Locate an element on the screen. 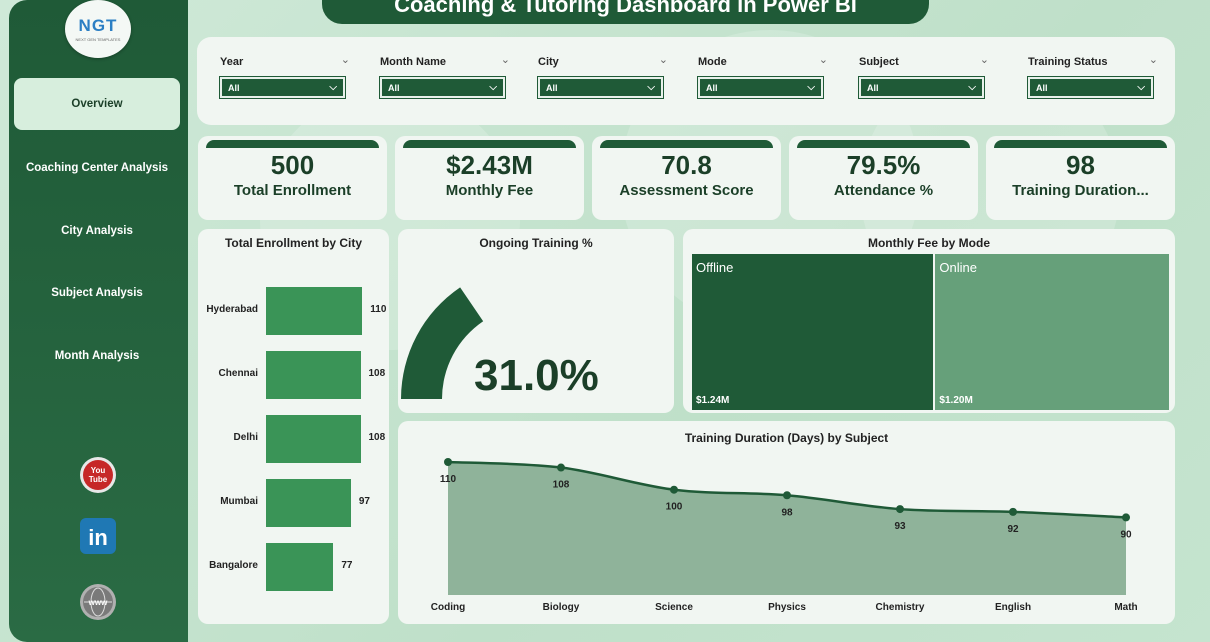  nav-item-coaching-center-analysis: Coaching Center Analysis is located at coordinates (97, 168).